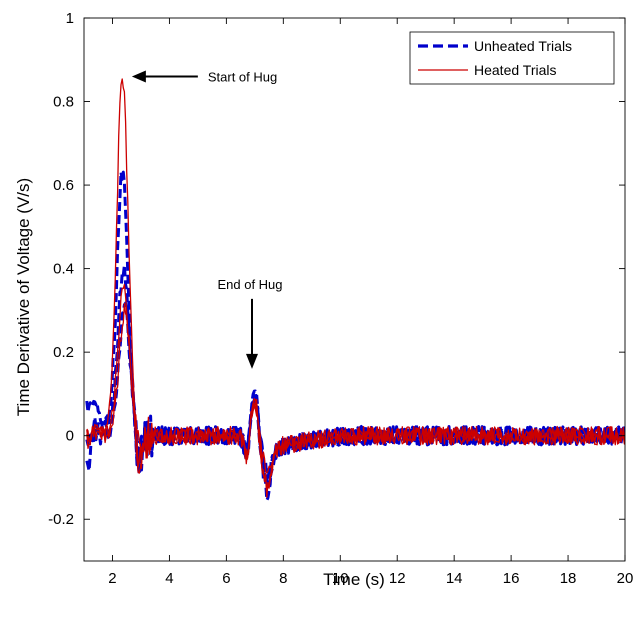  I want to click on y-tick-label: 0.4, so click(63, 269).